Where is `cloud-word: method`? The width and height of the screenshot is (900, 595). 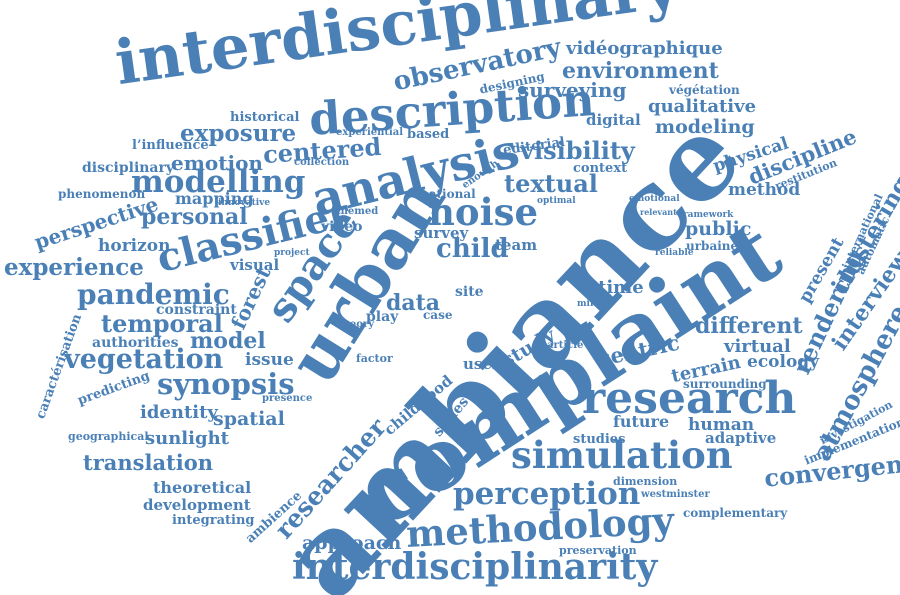 cloud-word: method is located at coordinates (764, 190).